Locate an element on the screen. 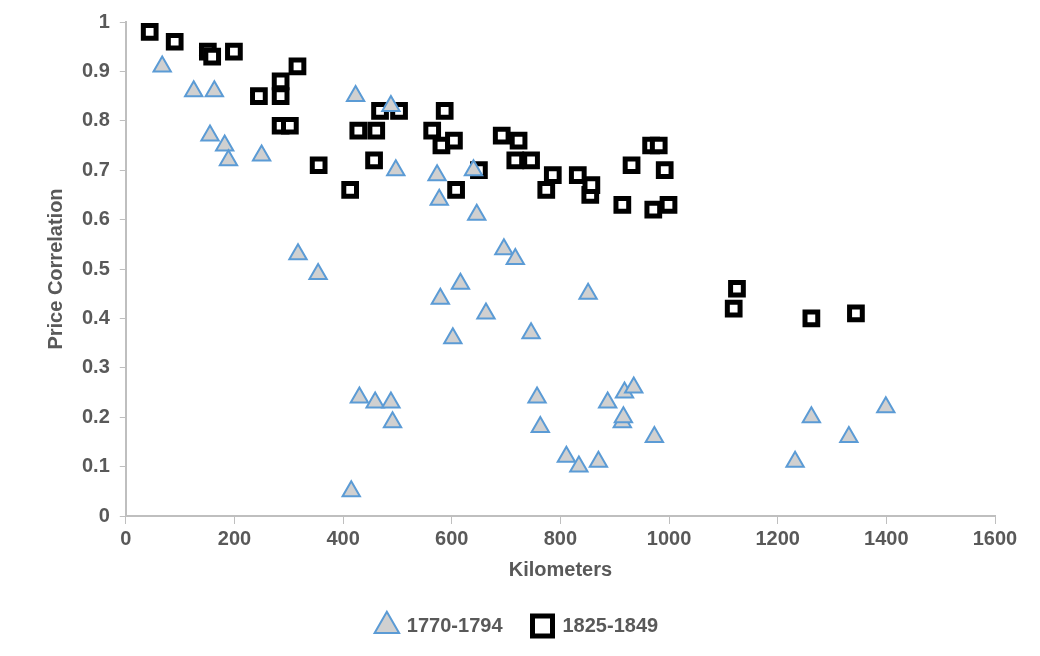 This screenshot has height=656, width=1040. x-tick-label: 800 is located at coordinates (560, 537).